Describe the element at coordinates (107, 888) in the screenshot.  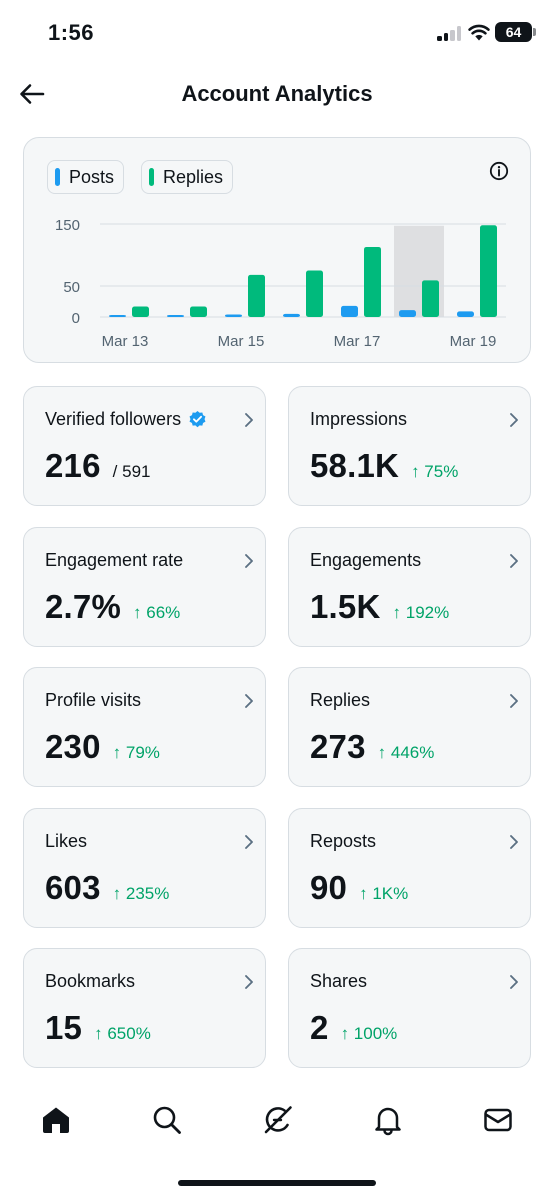
I see `metric-value-row: 603 ↑ 235%` at that location.